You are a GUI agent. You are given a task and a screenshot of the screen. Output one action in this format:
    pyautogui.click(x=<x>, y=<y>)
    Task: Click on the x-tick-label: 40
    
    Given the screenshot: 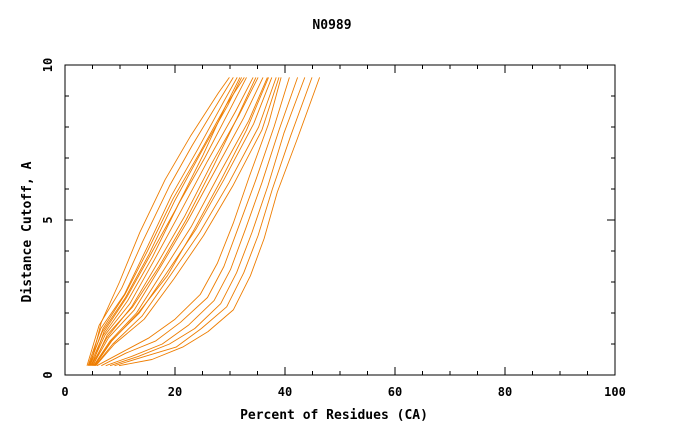 What is the action you would take?
    pyautogui.click(x=285, y=392)
    